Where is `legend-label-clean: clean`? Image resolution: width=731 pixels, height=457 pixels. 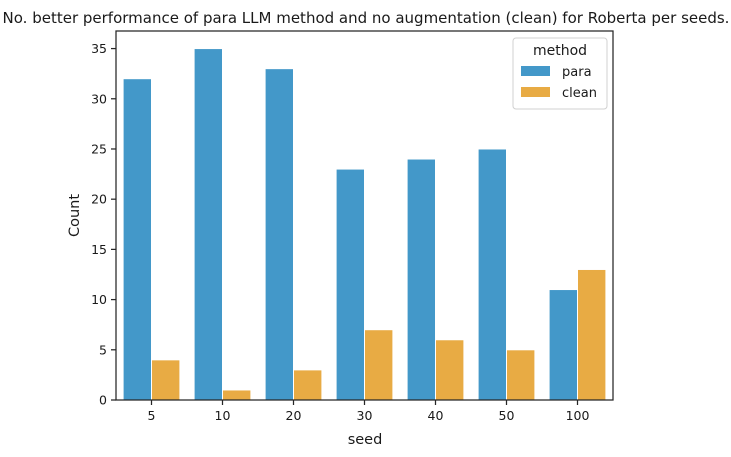
legend-label-clean: clean is located at coordinates (579, 93).